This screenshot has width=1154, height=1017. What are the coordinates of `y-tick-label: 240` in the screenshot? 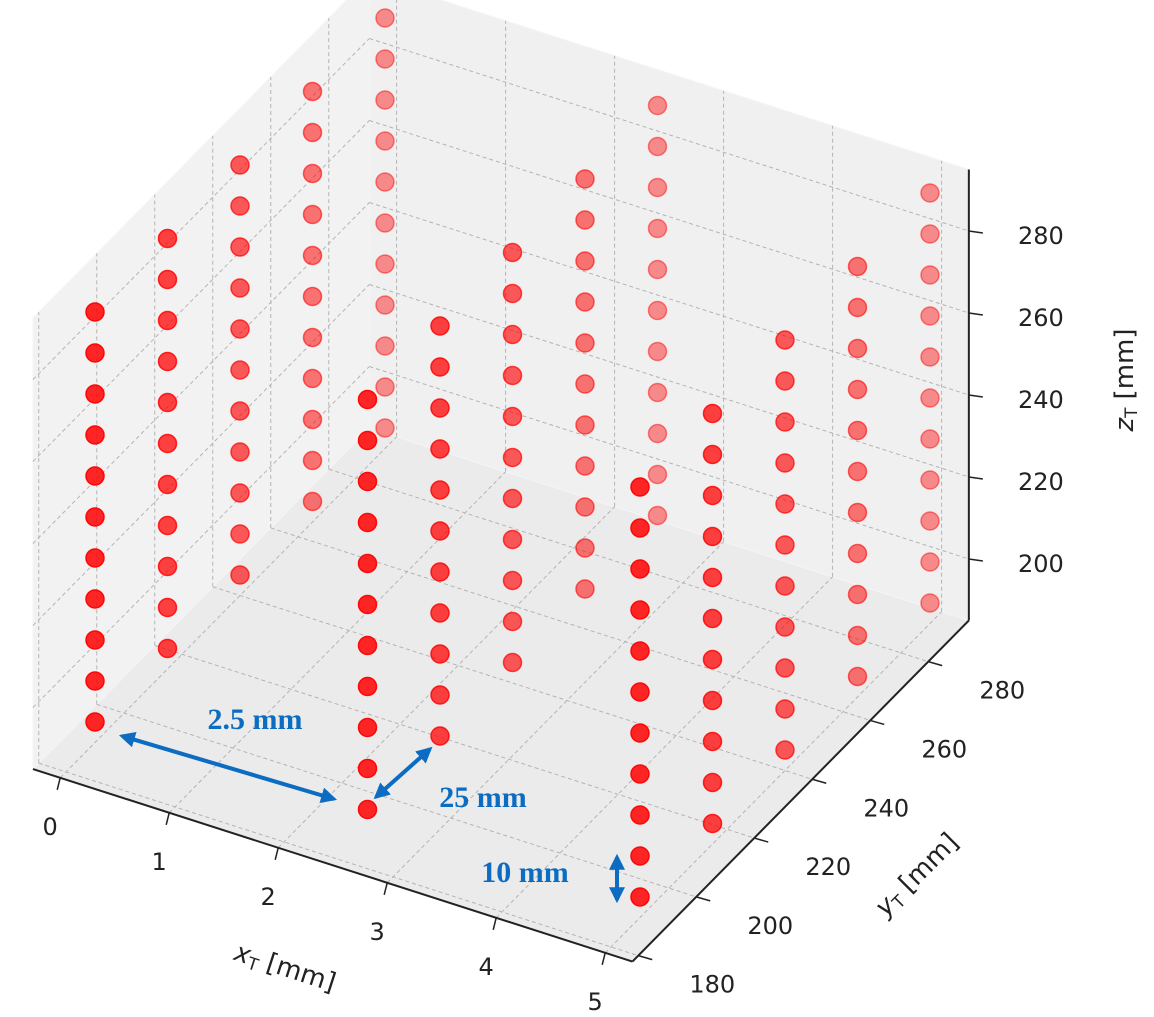 It's located at (886, 808).